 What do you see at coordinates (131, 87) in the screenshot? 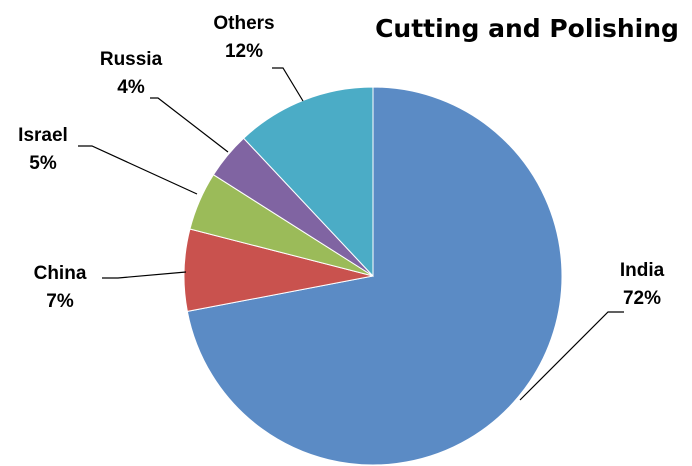
I see `slice-percent-russia: 4%` at bounding box center [131, 87].